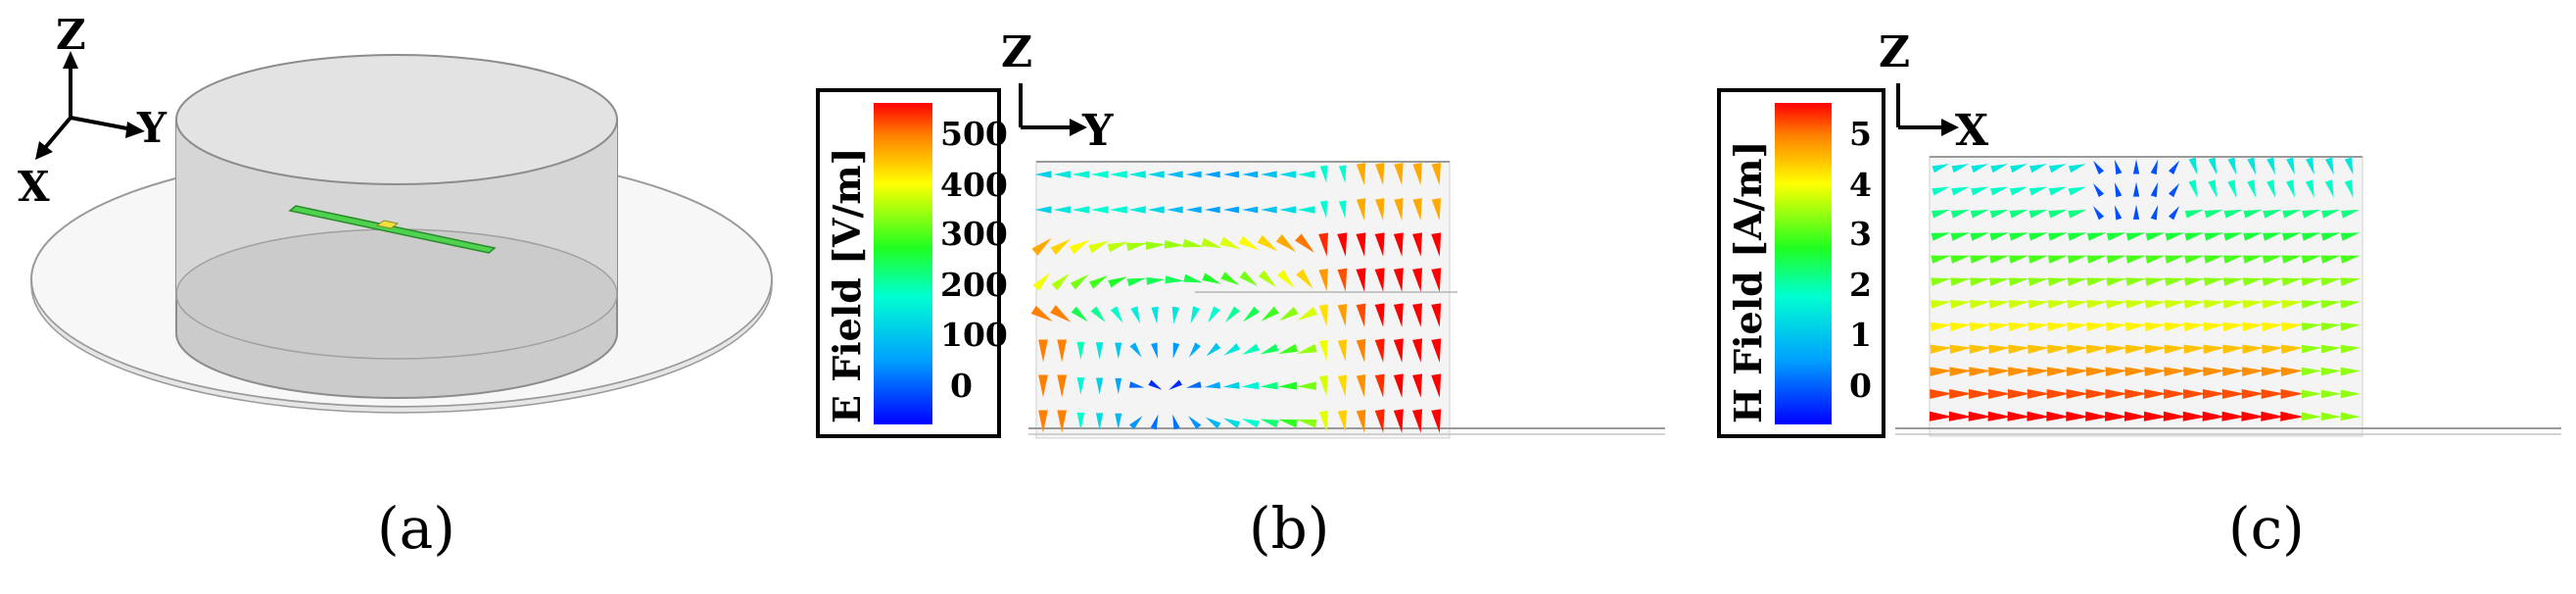 The image size is (2576, 594). What do you see at coordinates (1748, 282) in the screenshot?
I see `colorbar-label: H Field [A/m]` at bounding box center [1748, 282].